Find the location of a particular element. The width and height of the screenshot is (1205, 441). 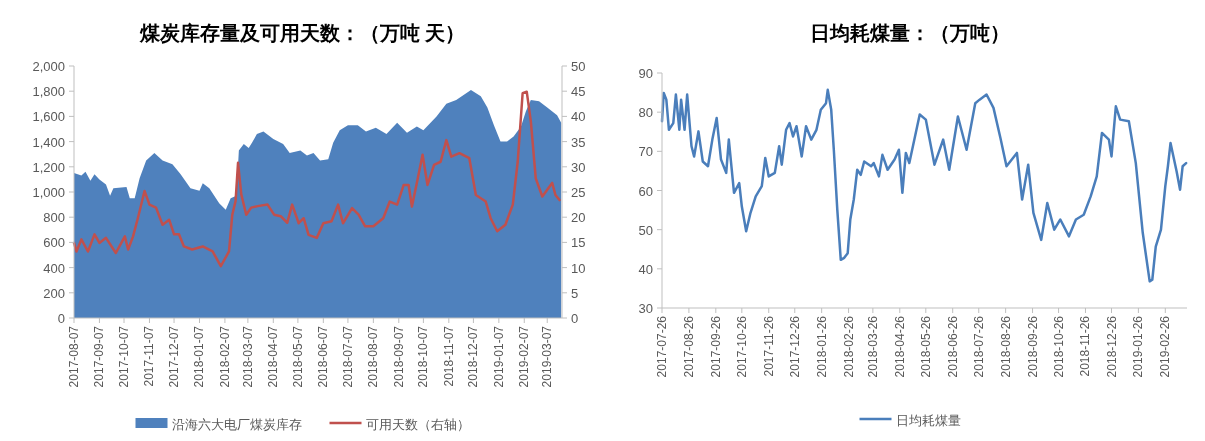

y-tick-label: 1,800 is located at coordinates (48, 92).